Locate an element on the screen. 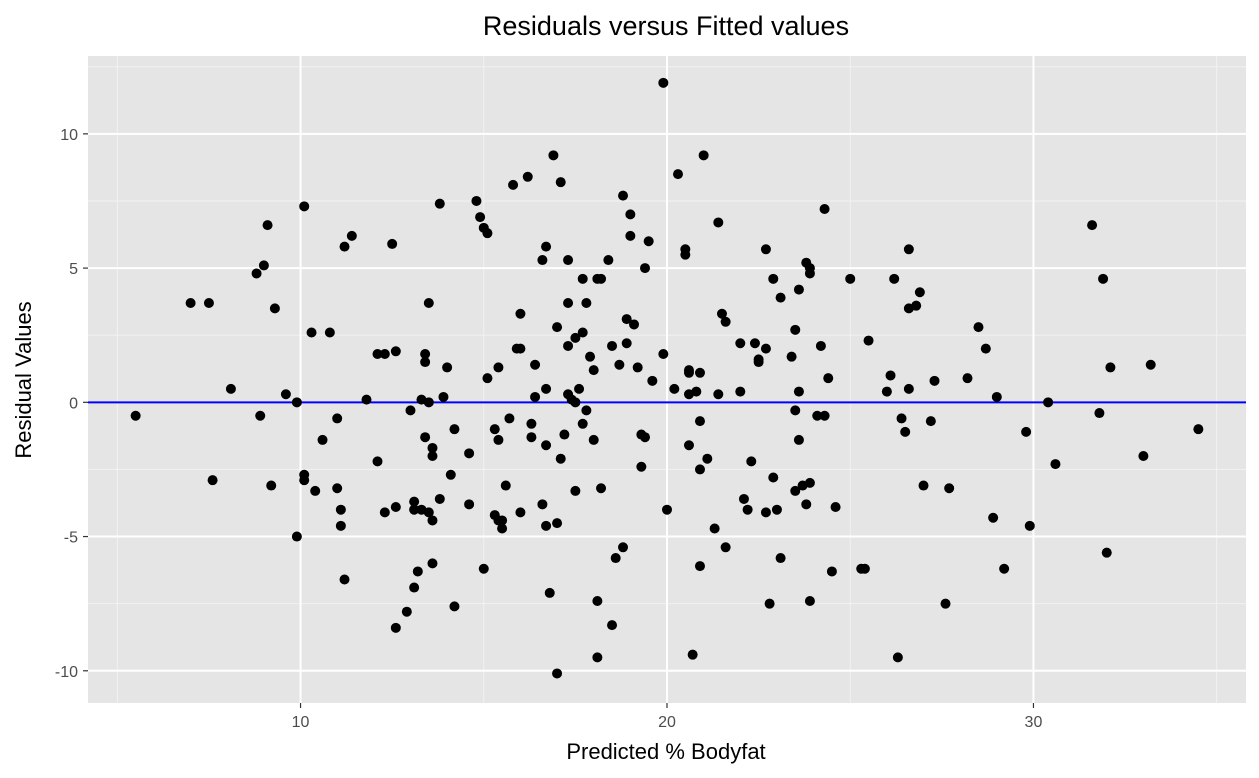 This screenshot has height=778, width=1259. y-tick-label: 5 is located at coordinates (73, 269).